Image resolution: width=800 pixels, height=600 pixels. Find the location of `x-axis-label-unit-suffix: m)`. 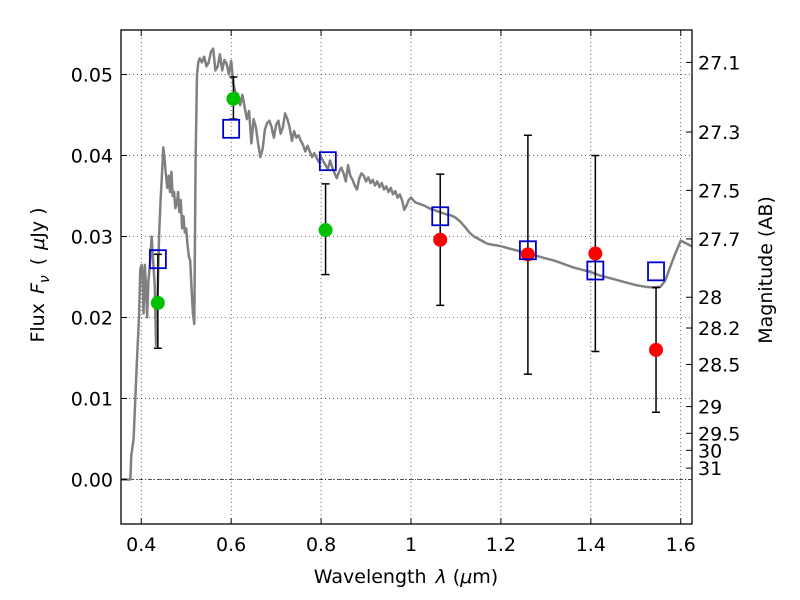

x-axis-label-unit-suffix: m) is located at coordinates (485, 577).